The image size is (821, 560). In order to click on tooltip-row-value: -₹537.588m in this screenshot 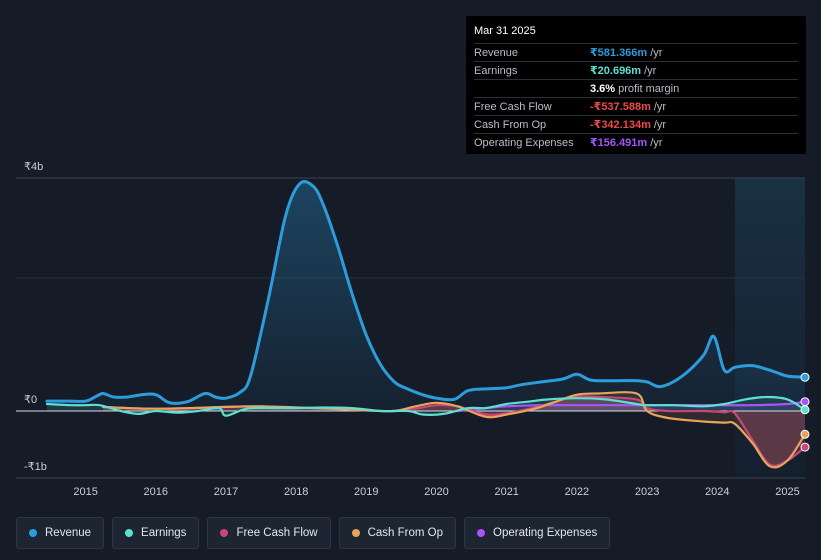, I will do `click(620, 107)`.